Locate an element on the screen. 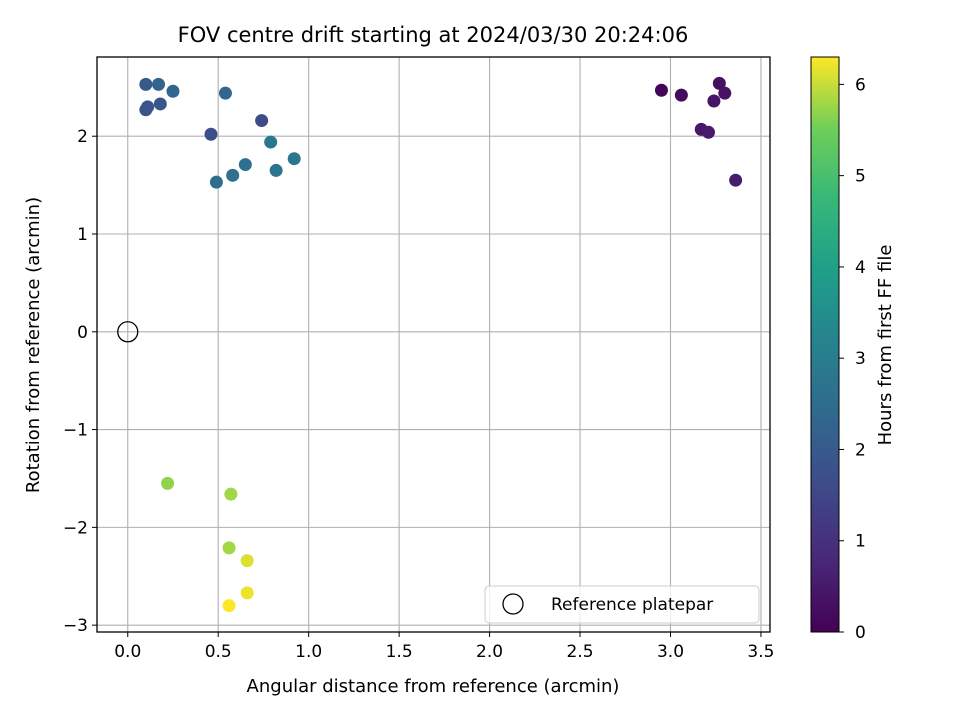 Image resolution: width=960 pixels, height=720 pixels. x-tick-label: 0.0 is located at coordinates (127, 652).